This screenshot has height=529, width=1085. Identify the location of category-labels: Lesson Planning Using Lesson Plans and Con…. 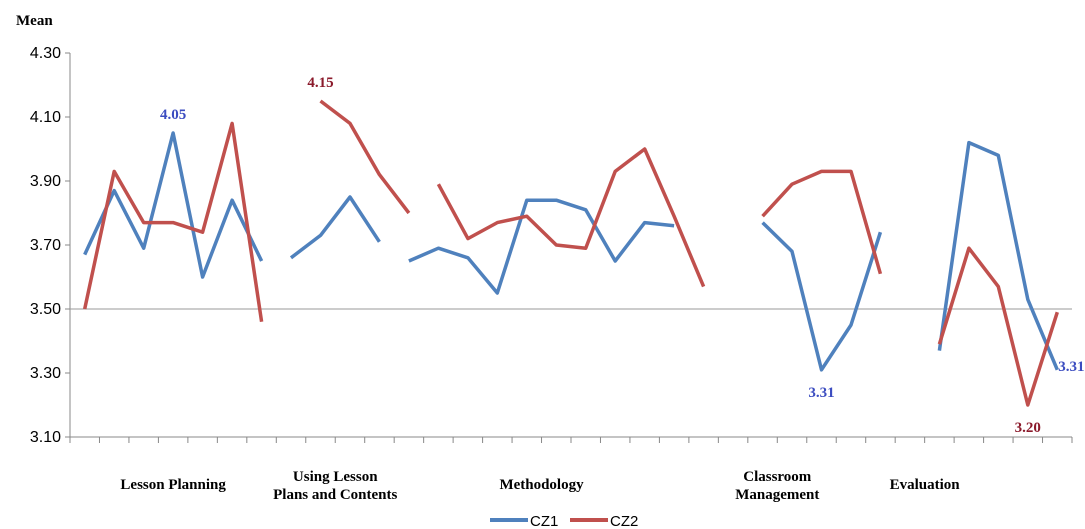
(540, 486).